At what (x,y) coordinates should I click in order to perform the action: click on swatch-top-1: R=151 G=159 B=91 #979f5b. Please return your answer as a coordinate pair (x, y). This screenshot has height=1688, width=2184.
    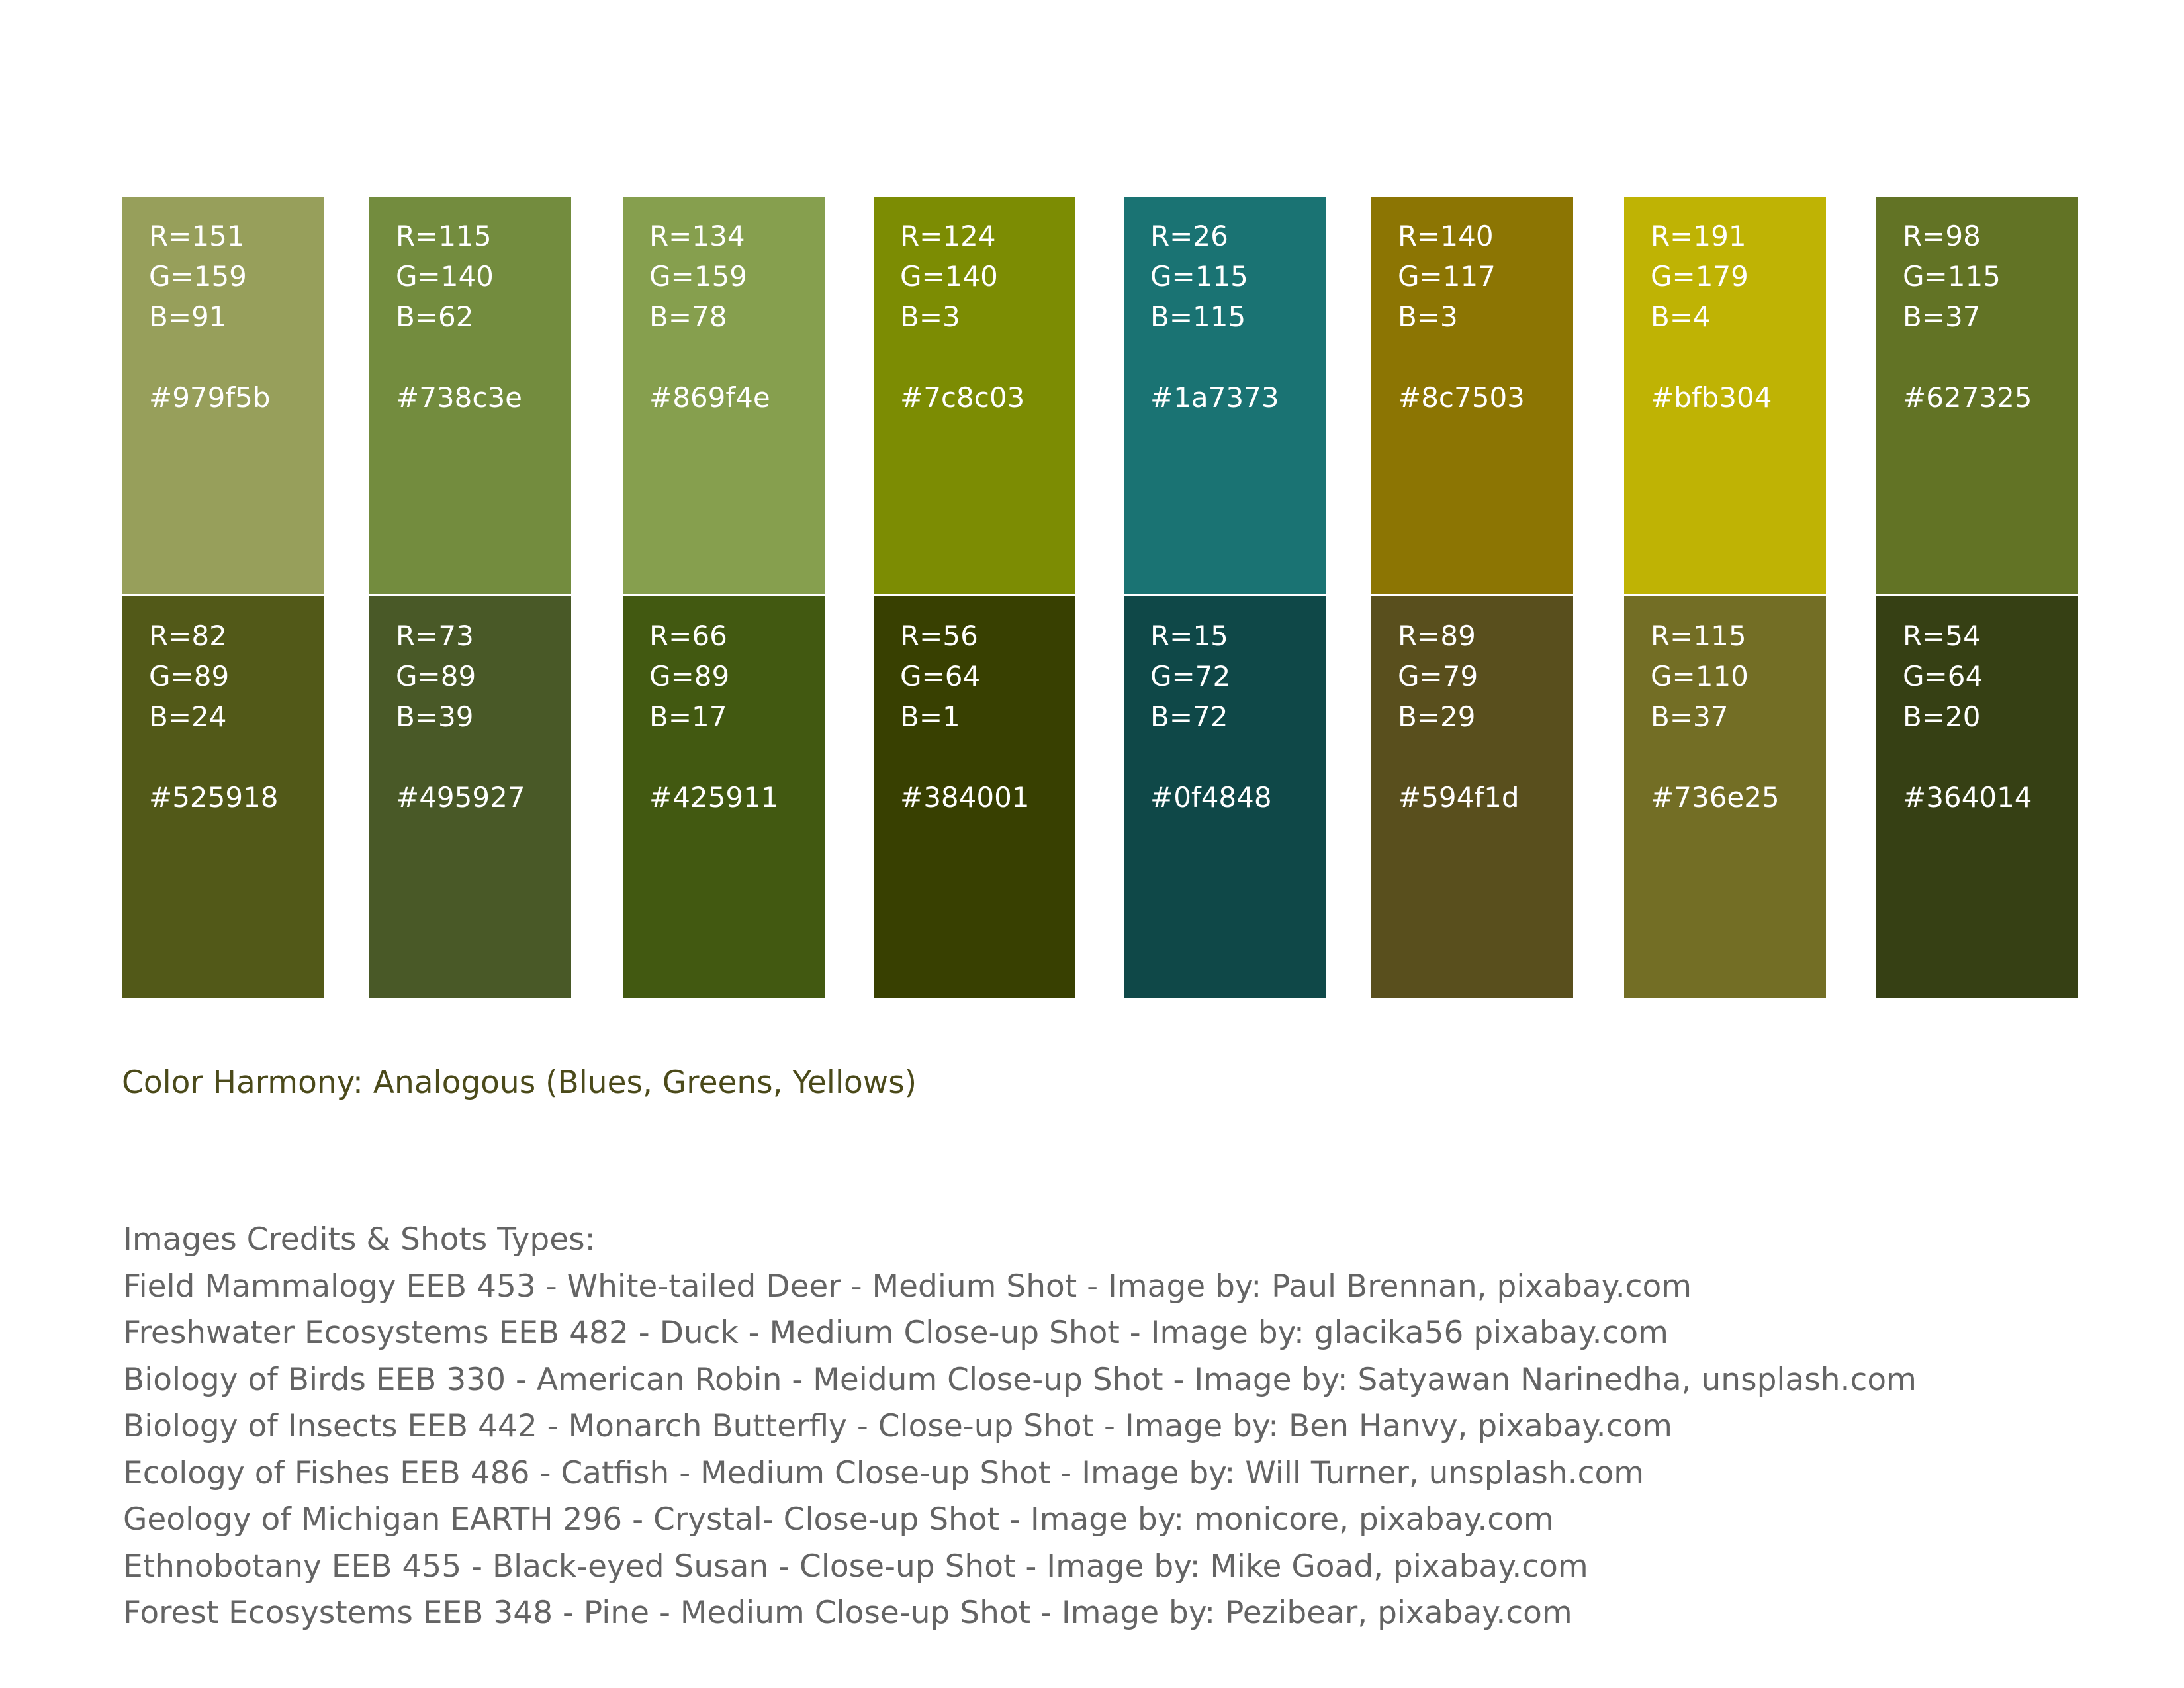
    Looking at the image, I should click on (223, 395).